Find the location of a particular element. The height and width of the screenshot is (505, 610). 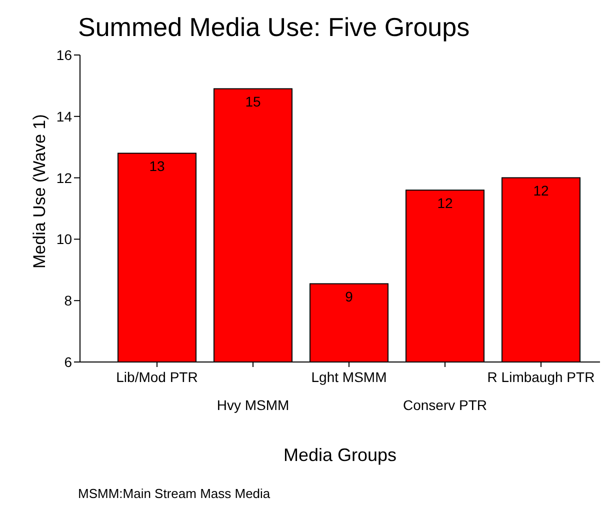

data-label: 15 is located at coordinates (253, 102).